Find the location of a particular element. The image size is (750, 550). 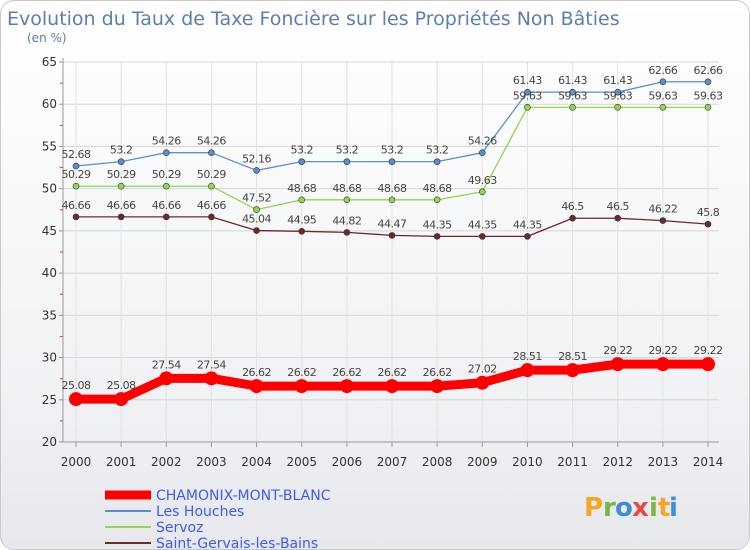

data-label: 49.63 is located at coordinates (482, 180).